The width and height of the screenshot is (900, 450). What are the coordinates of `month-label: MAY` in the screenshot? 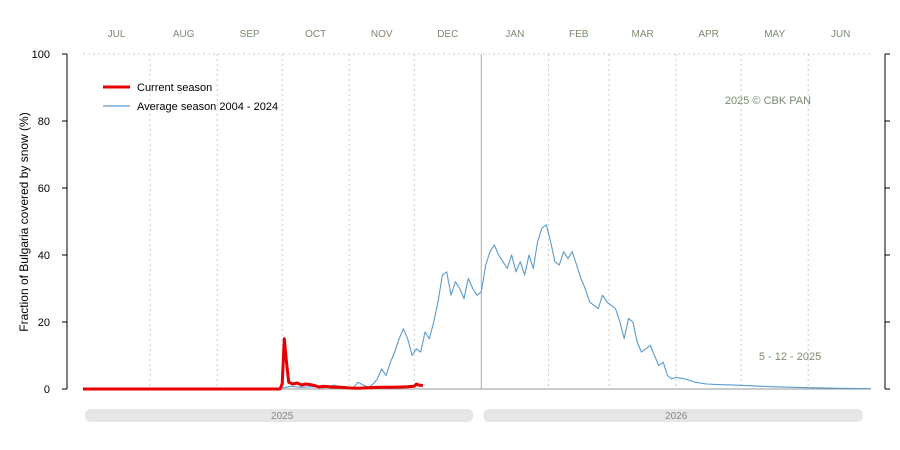 It's located at (774, 34).